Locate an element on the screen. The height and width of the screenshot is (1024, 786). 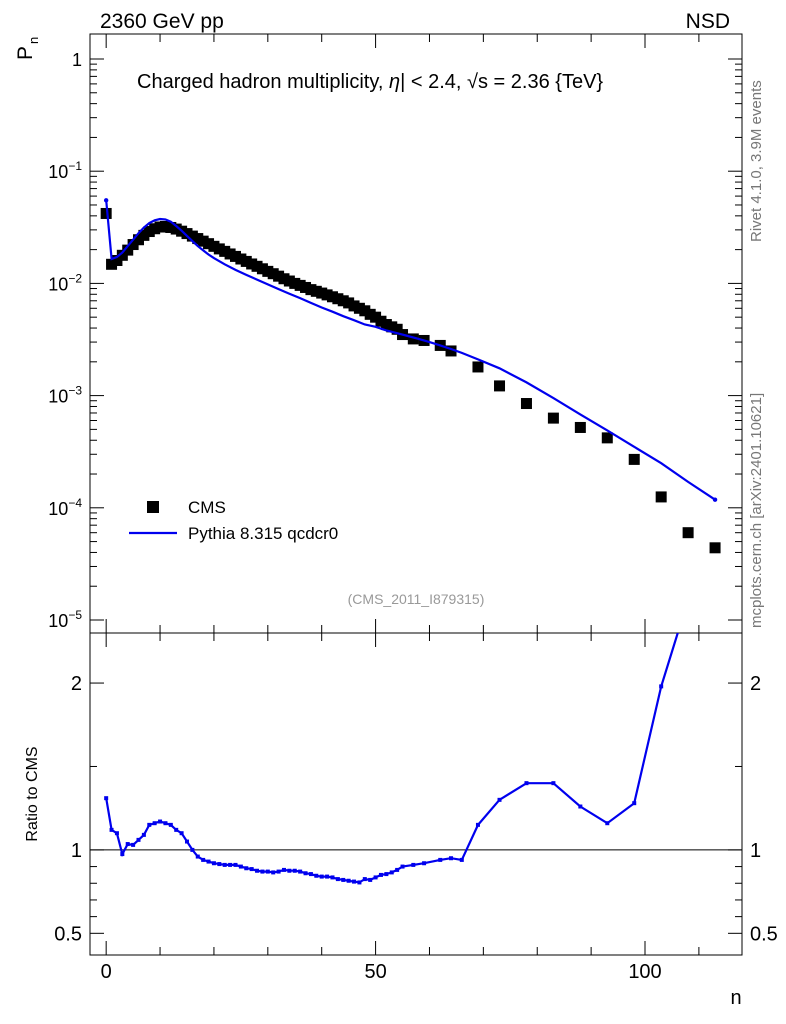
x-tick-labels: 0 50 100 is located at coordinates (381, 972).